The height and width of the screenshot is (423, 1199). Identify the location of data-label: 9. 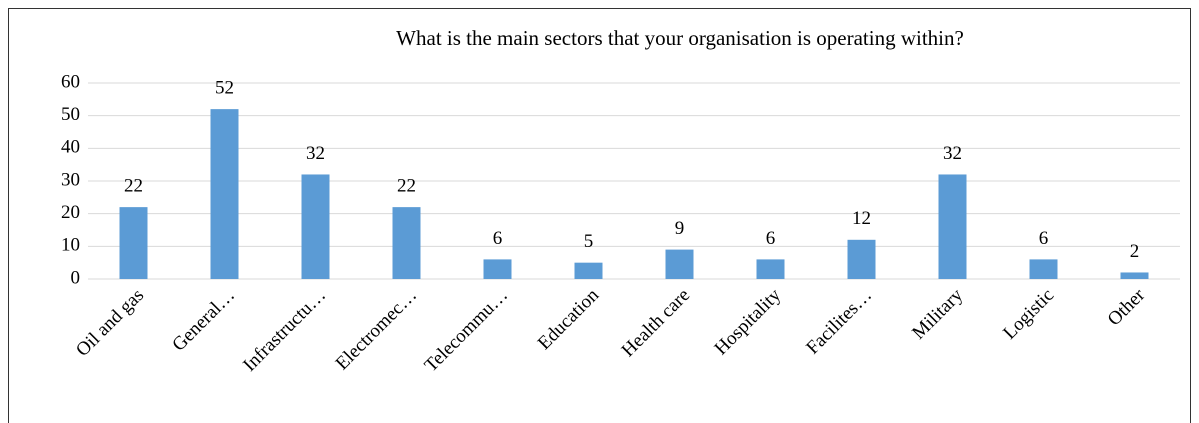
(680, 228).